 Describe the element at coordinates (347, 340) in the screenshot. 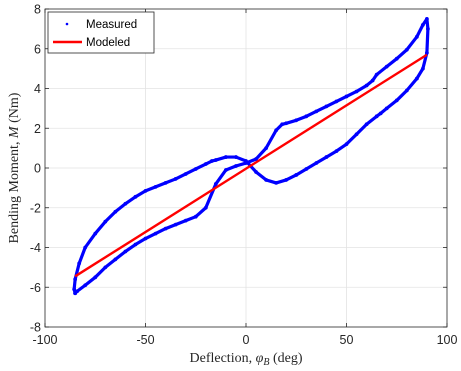

I see `x-tick-label: 50` at that location.